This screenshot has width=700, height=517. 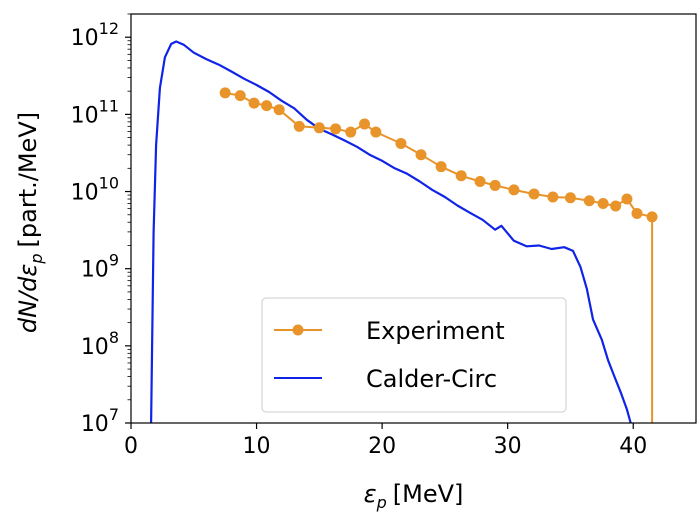 I want to click on y-axis-ticks: 10⁷ 10⁸ 10⁹ 10¹⁰ 10¹¹ 10¹², so click(x=101, y=225).